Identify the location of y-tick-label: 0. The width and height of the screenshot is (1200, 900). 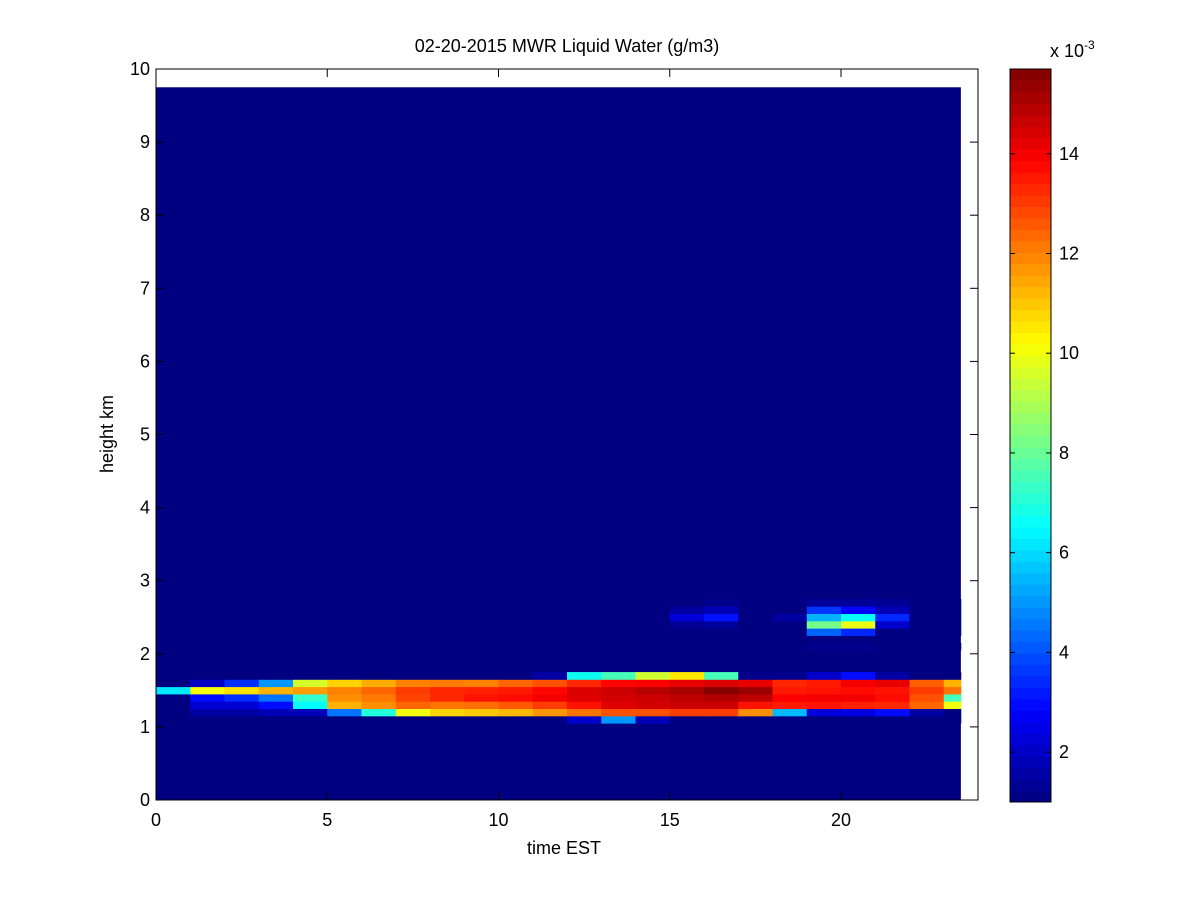
(145, 800).